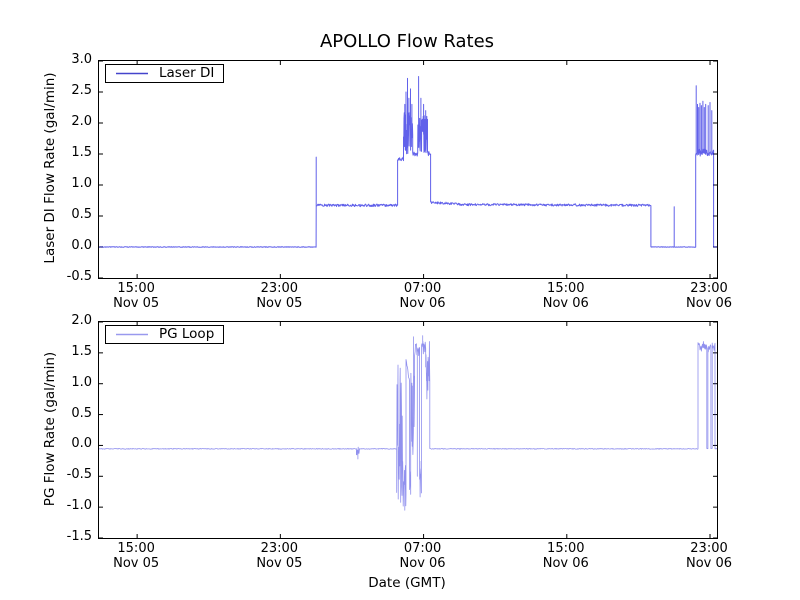 This screenshot has height=600, width=800. I want to click on chart-title: APOLLO Flow Rates, so click(407, 41).